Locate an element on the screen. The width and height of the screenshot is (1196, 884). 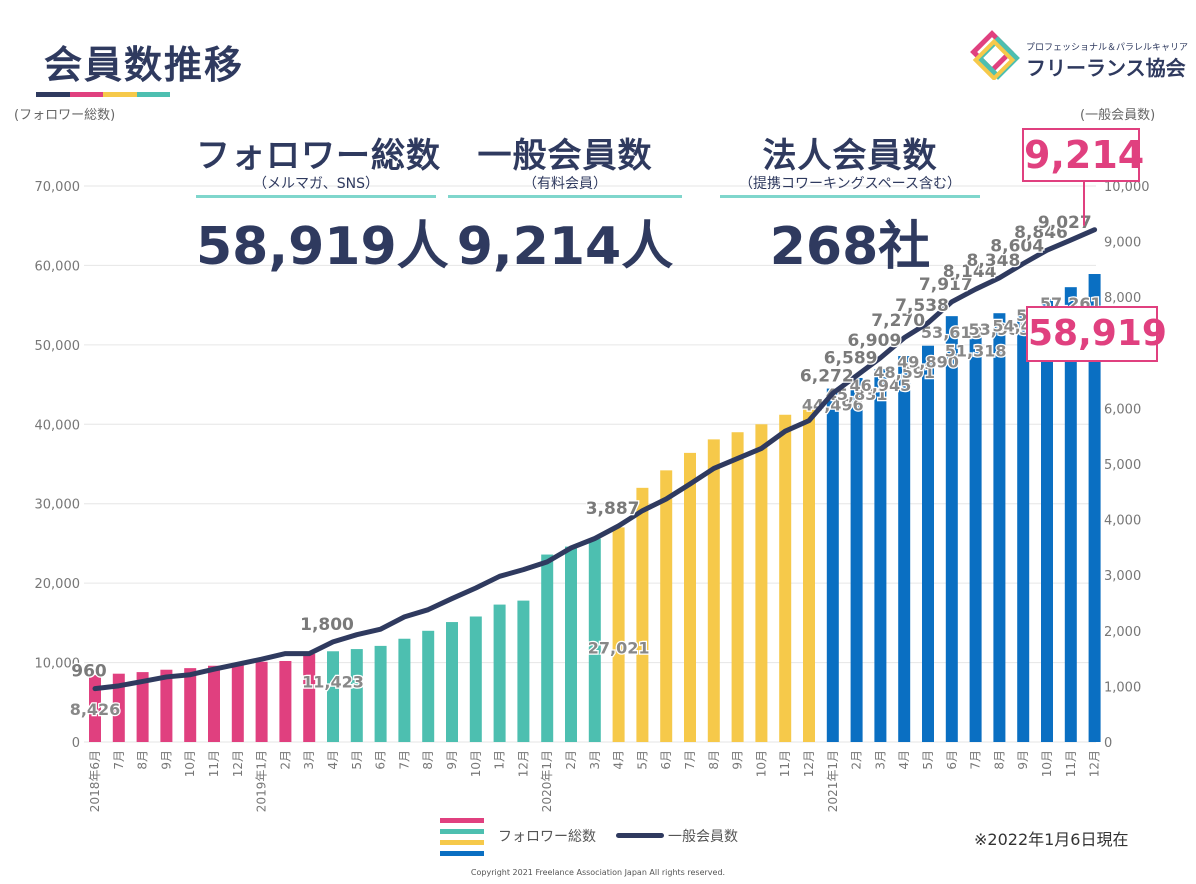
x-tick-label: 2月 is located at coordinates (571, 760).